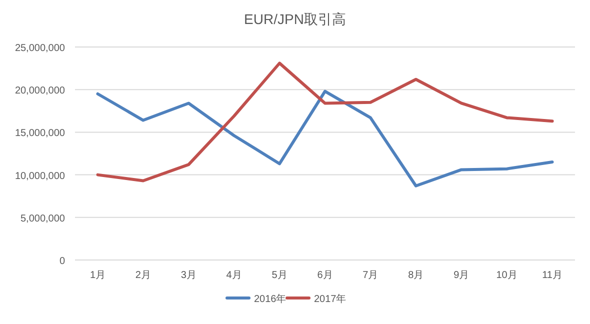 This screenshot has height=324, width=590. Describe the element at coordinates (416, 275) in the screenshot. I see `x-tick-label: 8月` at that location.